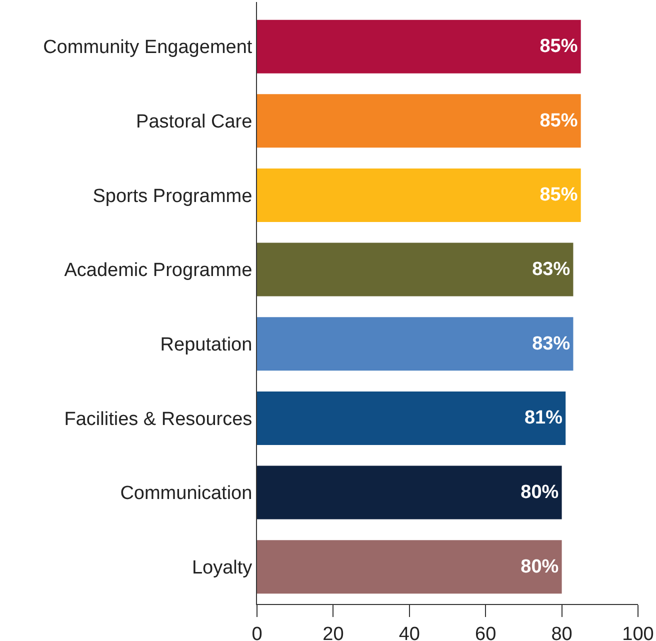 This screenshot has height=641, width=656. What do you see at coordinates (257, 632) in the screenshot?
I see `x-tick-label: 0` at bounding box center [257, 632].